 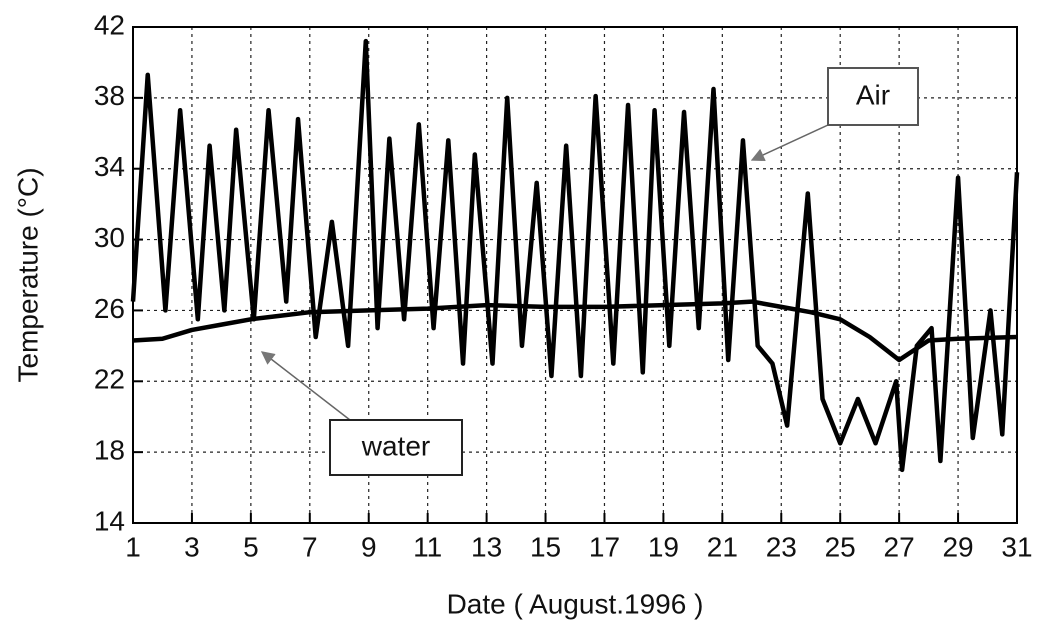 I want to click on x-tick-label: 15, so click(x=545, y=546).